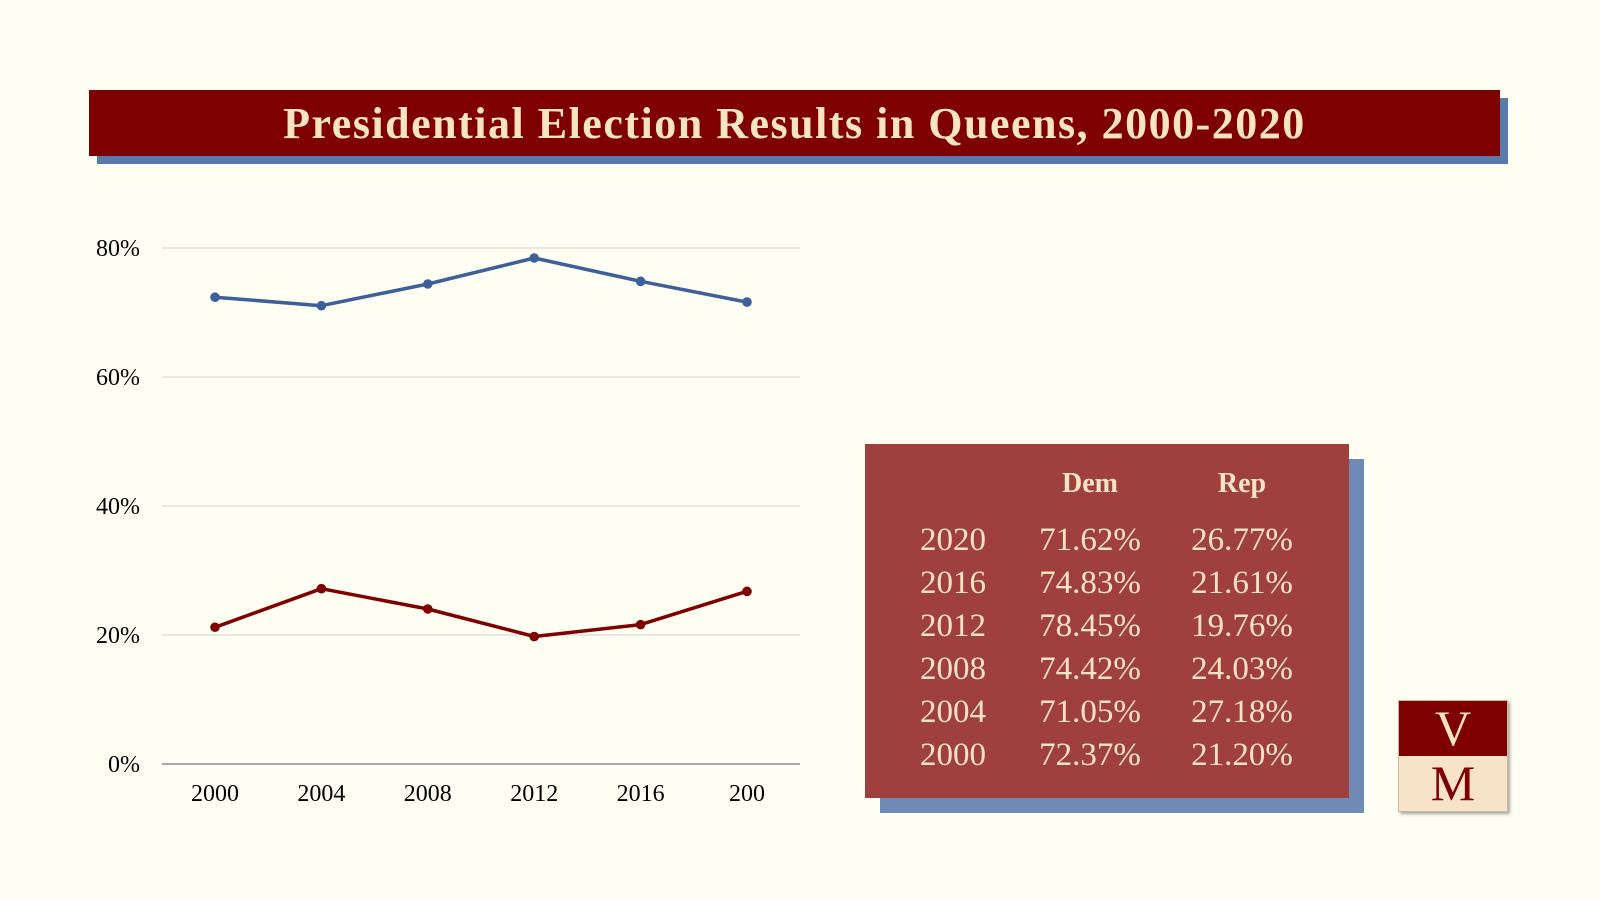 The width and height of the screenshot is (1600, 900). Describe the element at coordinates (124, 765) in the screenshot. I see `y-tick-label: 0%` at that location.